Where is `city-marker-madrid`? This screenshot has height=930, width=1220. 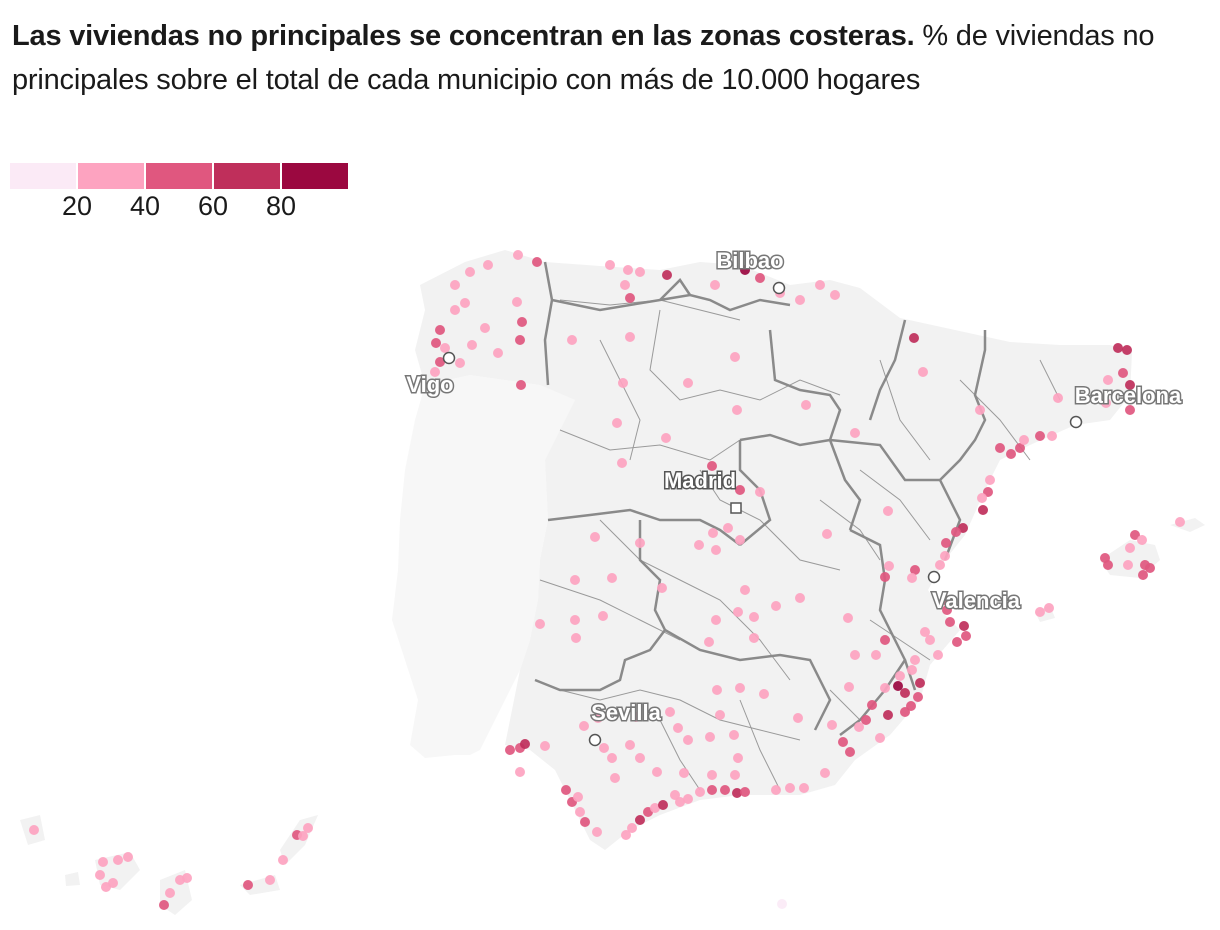
city-marker-madrid is located at coordinates (736, 508).